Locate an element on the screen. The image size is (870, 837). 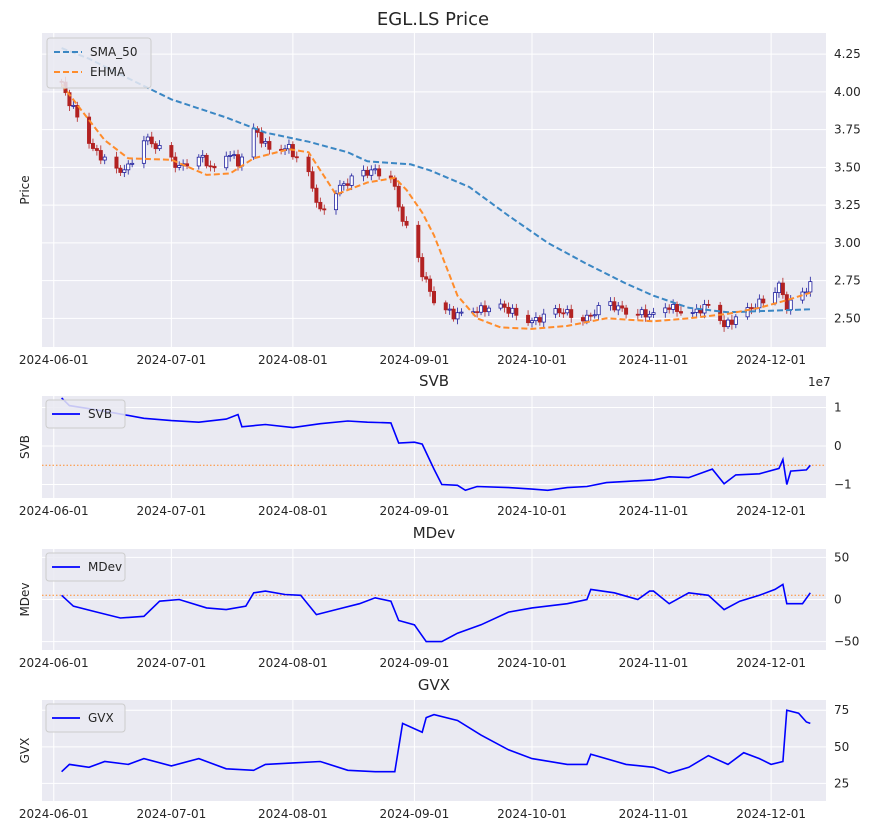
y-tick-label: 50 is located at coordinates (841, 557).